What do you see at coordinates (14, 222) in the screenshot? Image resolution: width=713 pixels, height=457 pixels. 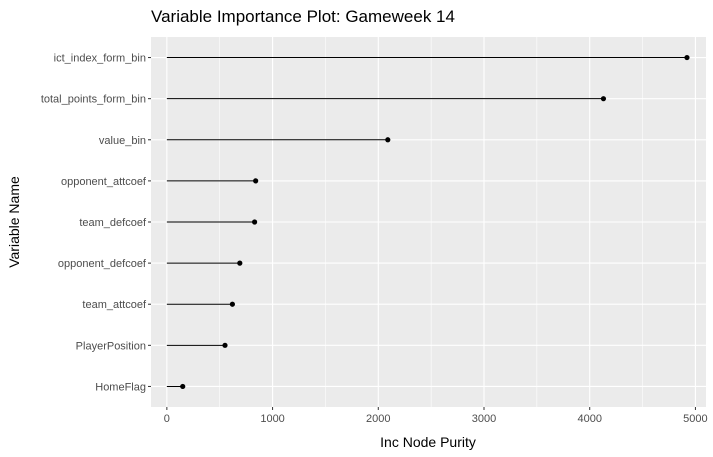 I see `y-axis-title: Variable Name` at bounding box center [14, 222].